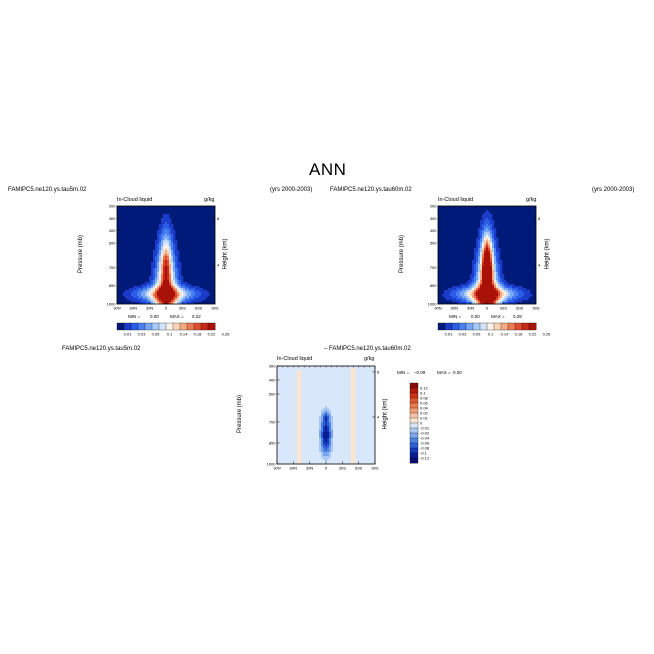 This screenshot has width=654, height=654. Describe the element at coordinates (519, 334) in the screenshot. I see `colorbar-label: 0.18` at that location.